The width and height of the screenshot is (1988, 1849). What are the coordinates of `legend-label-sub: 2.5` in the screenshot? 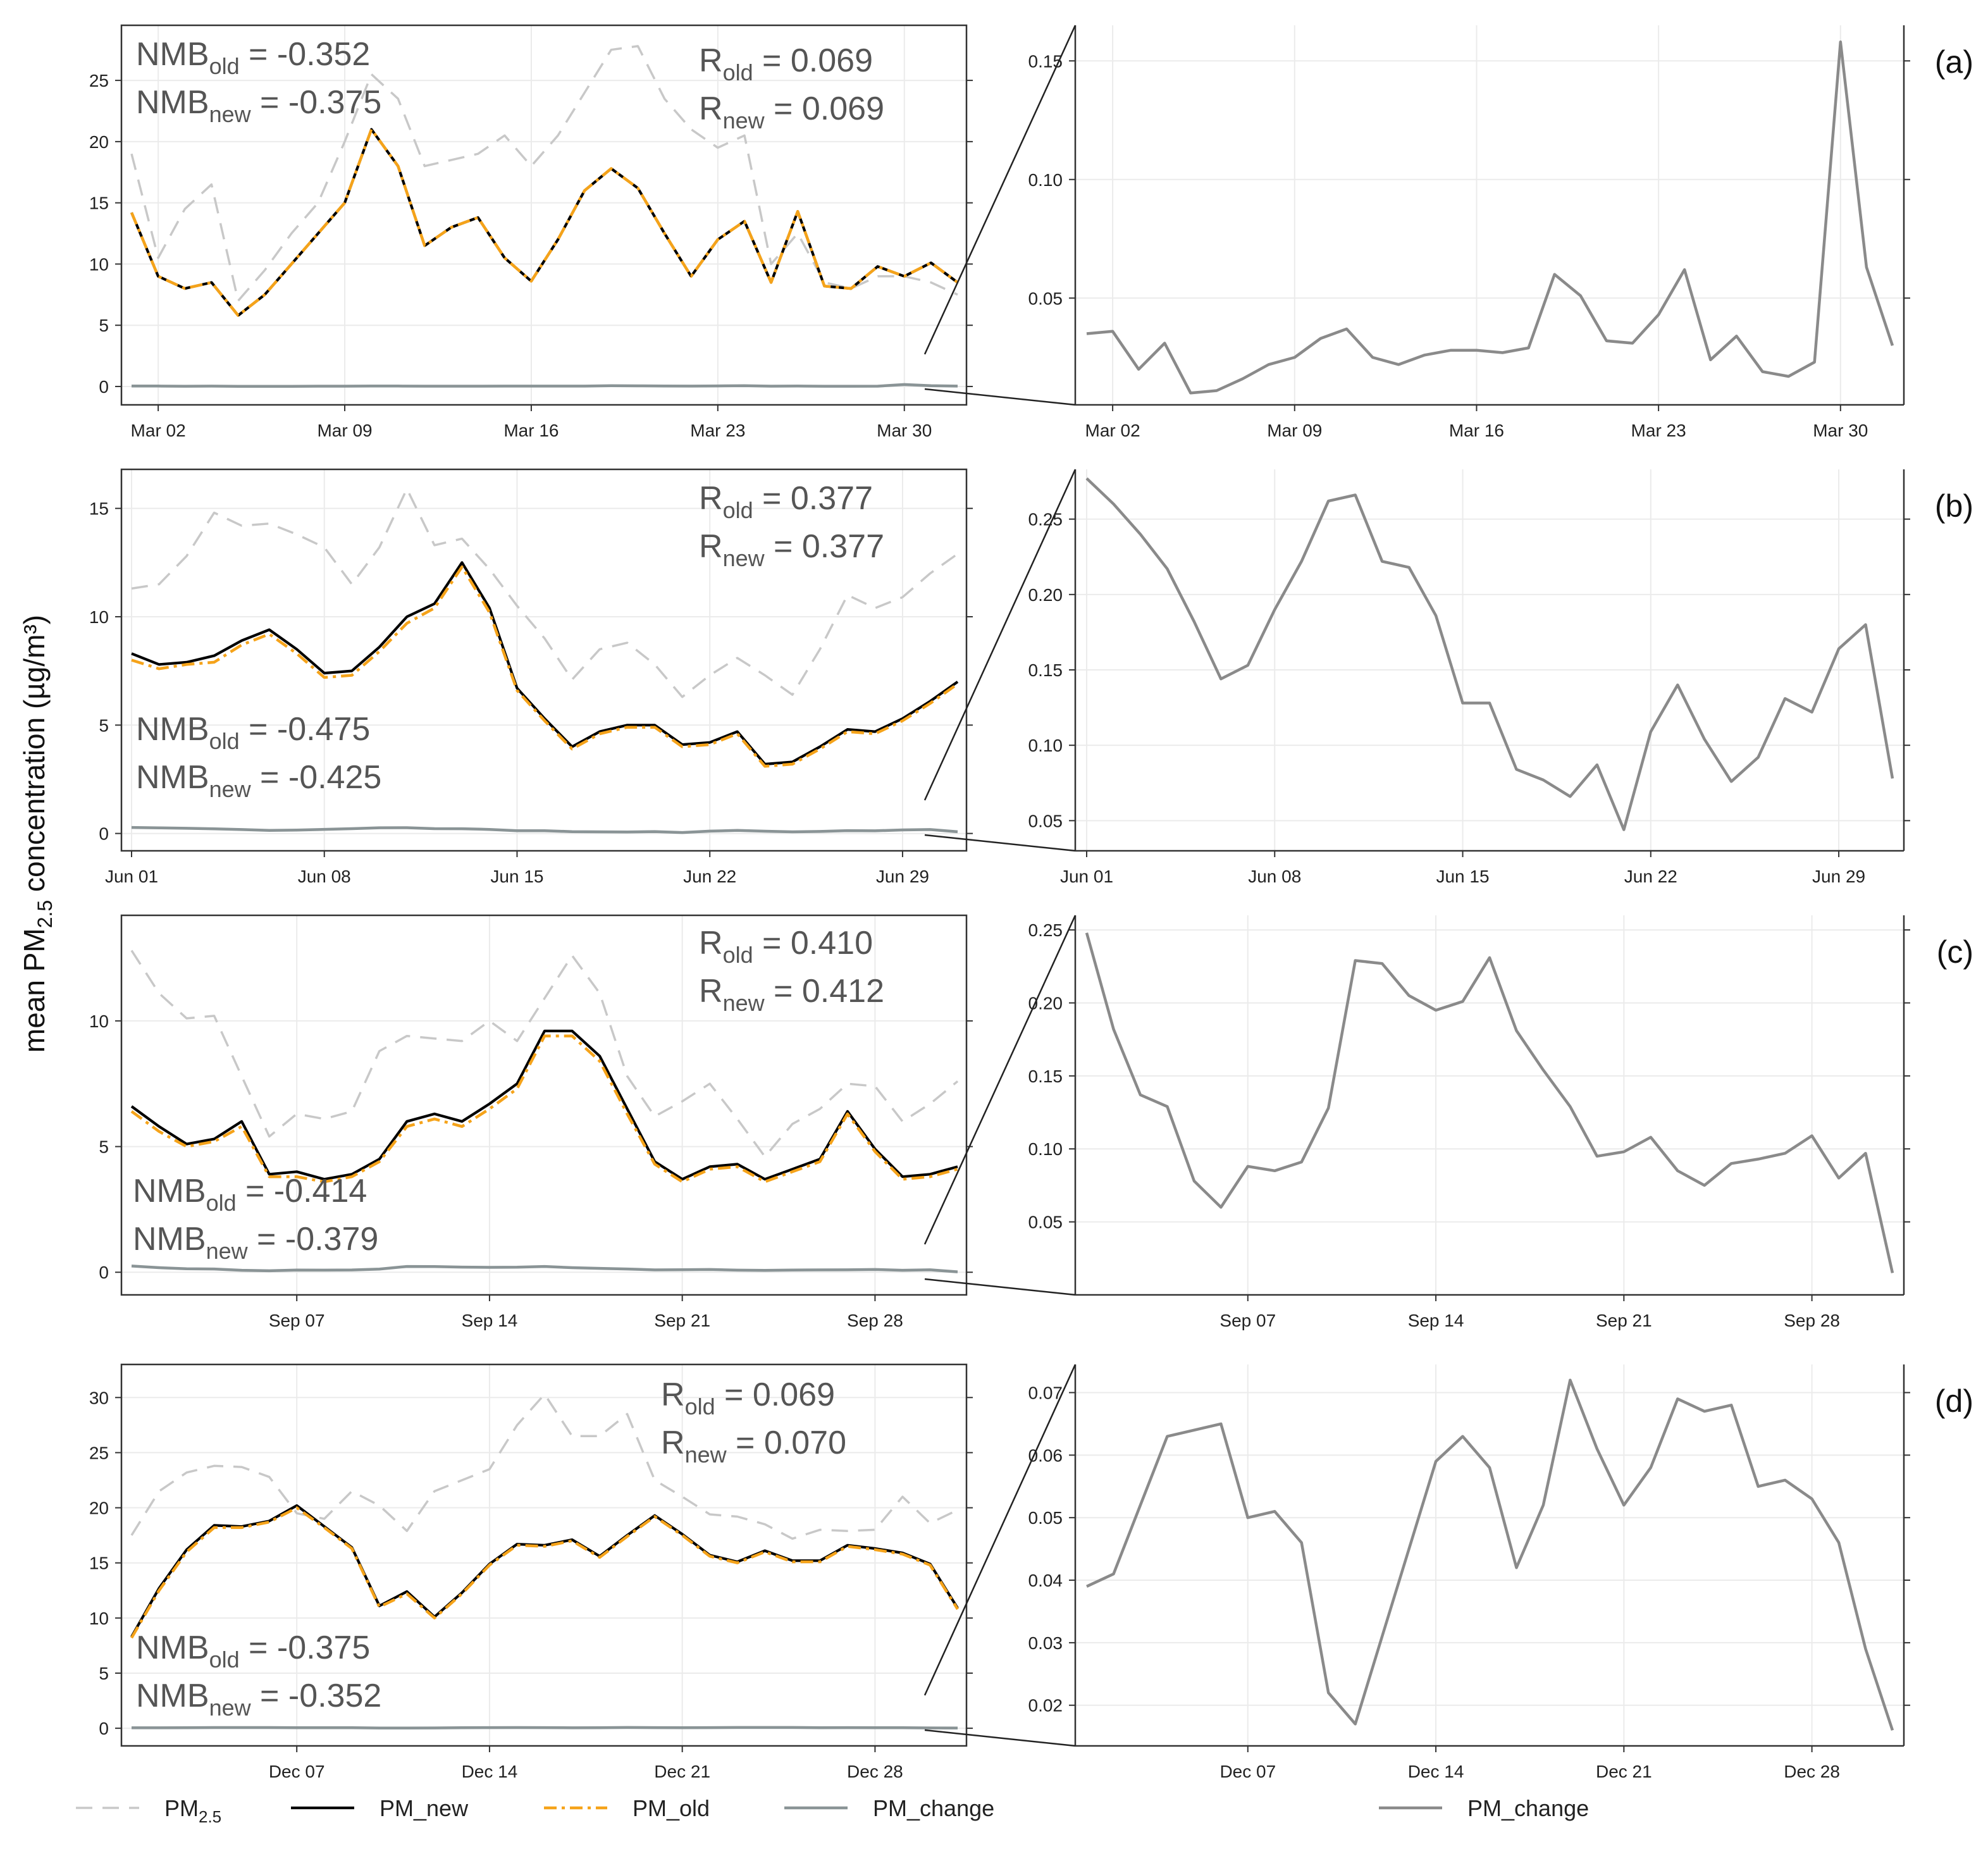 It's located at (210, 1816).